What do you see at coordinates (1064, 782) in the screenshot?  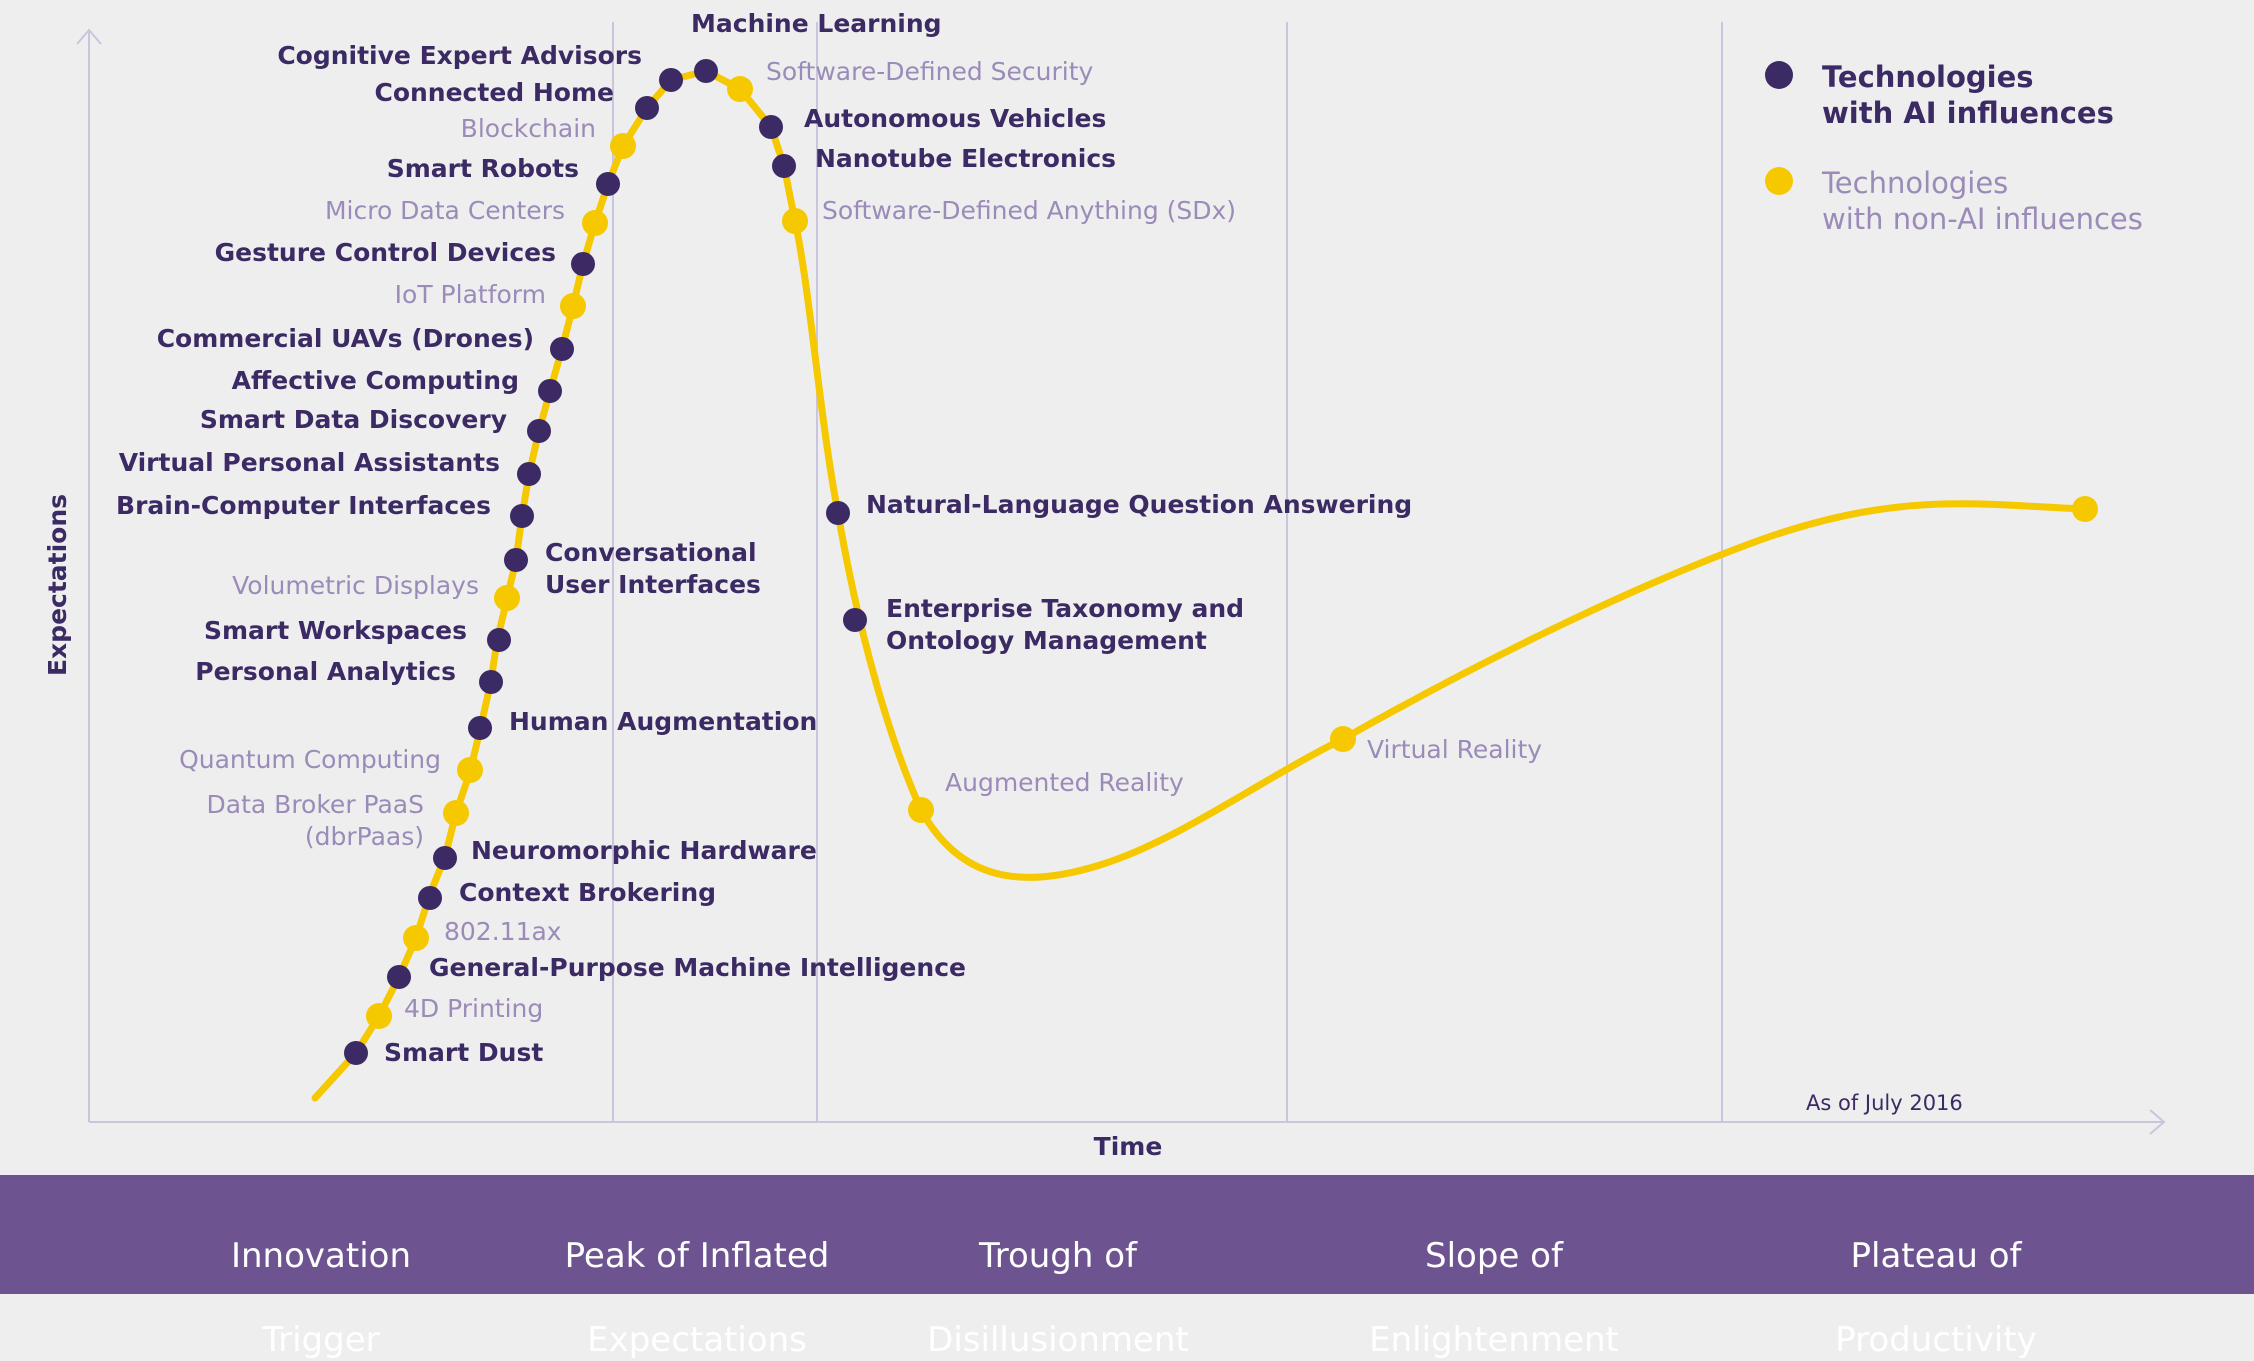 I see `label-augmented-reality: Augmented Reality` at bounding box center [1064, 782].